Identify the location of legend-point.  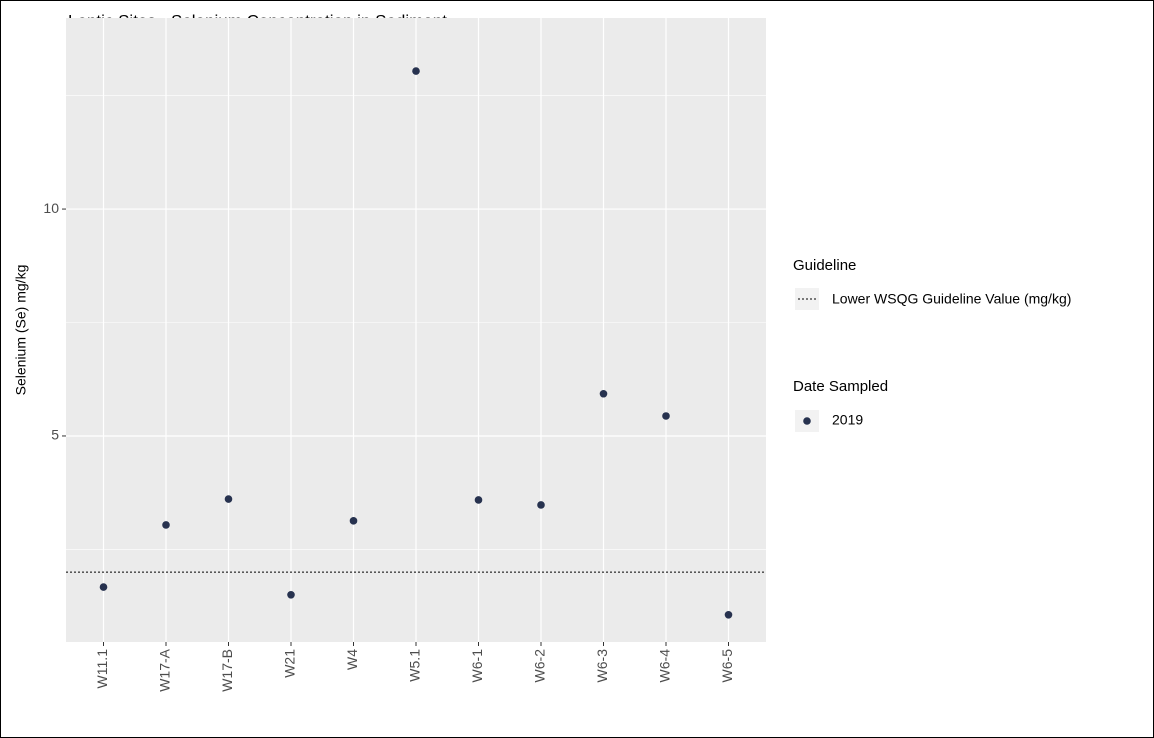
(807, 421).